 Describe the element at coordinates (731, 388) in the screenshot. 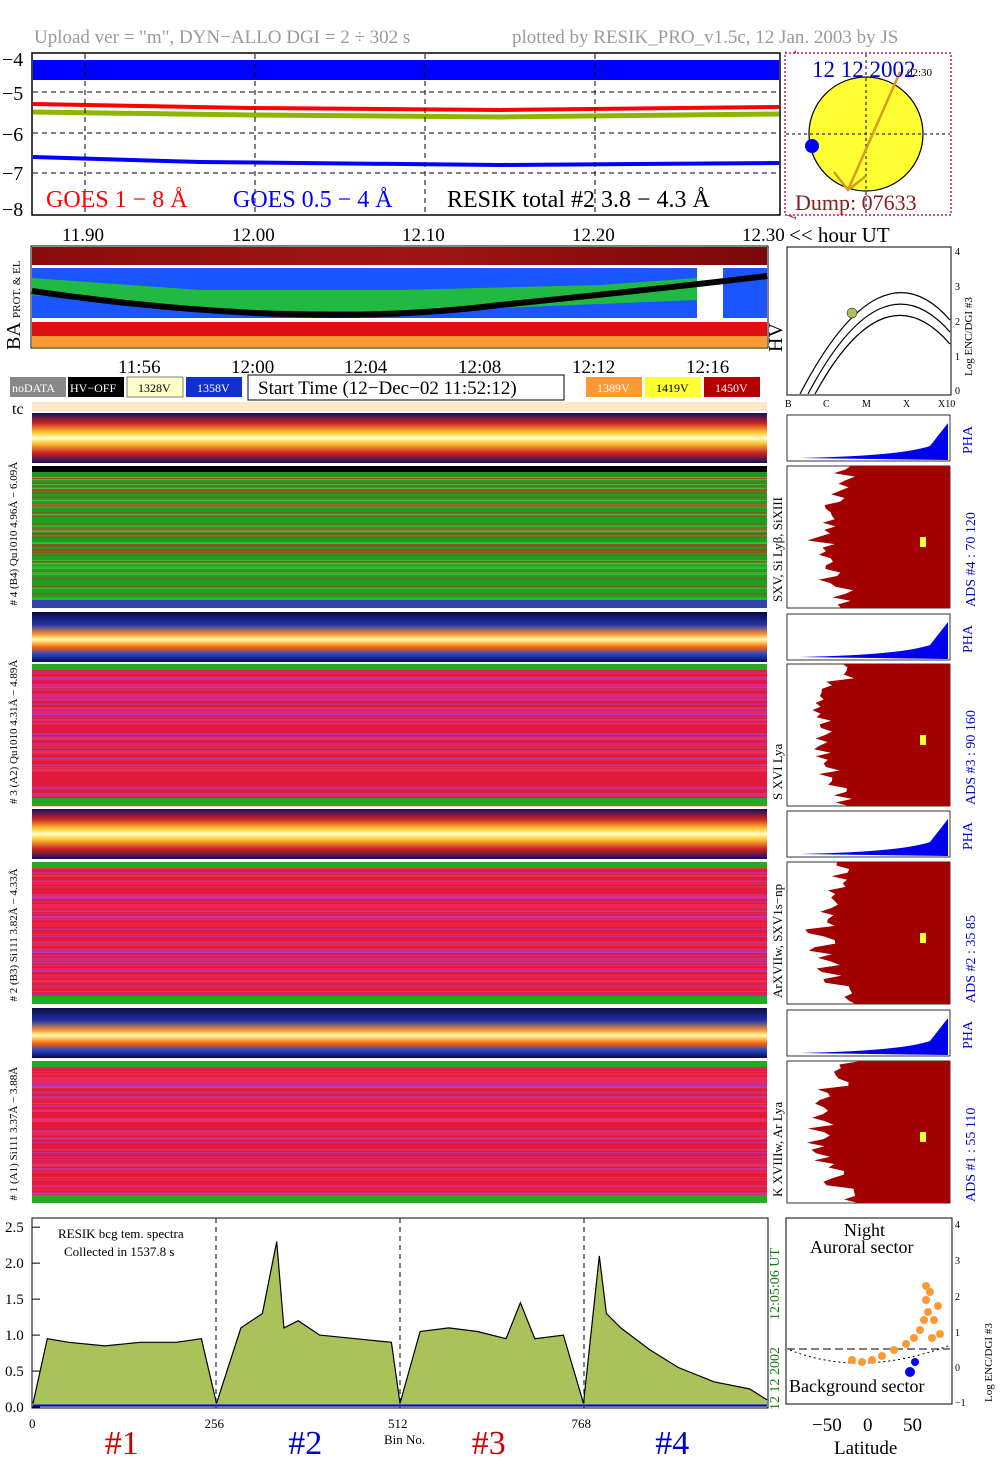

I see `legend-1450: 1450V` at that location.